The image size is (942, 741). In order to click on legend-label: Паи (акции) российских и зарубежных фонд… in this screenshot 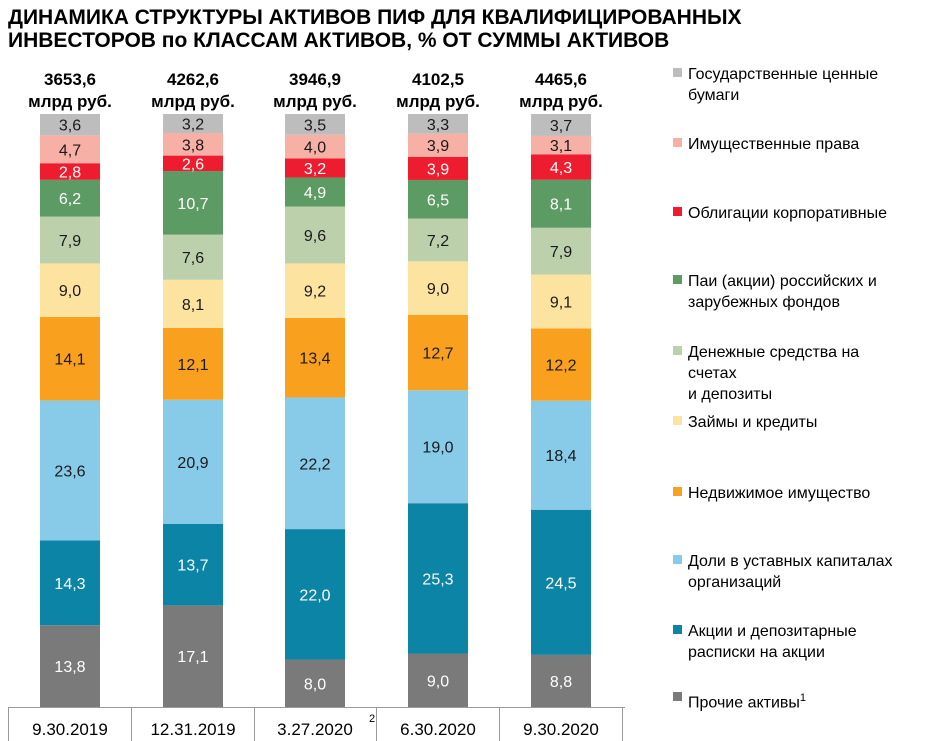, I will do `click(782, 292)`.